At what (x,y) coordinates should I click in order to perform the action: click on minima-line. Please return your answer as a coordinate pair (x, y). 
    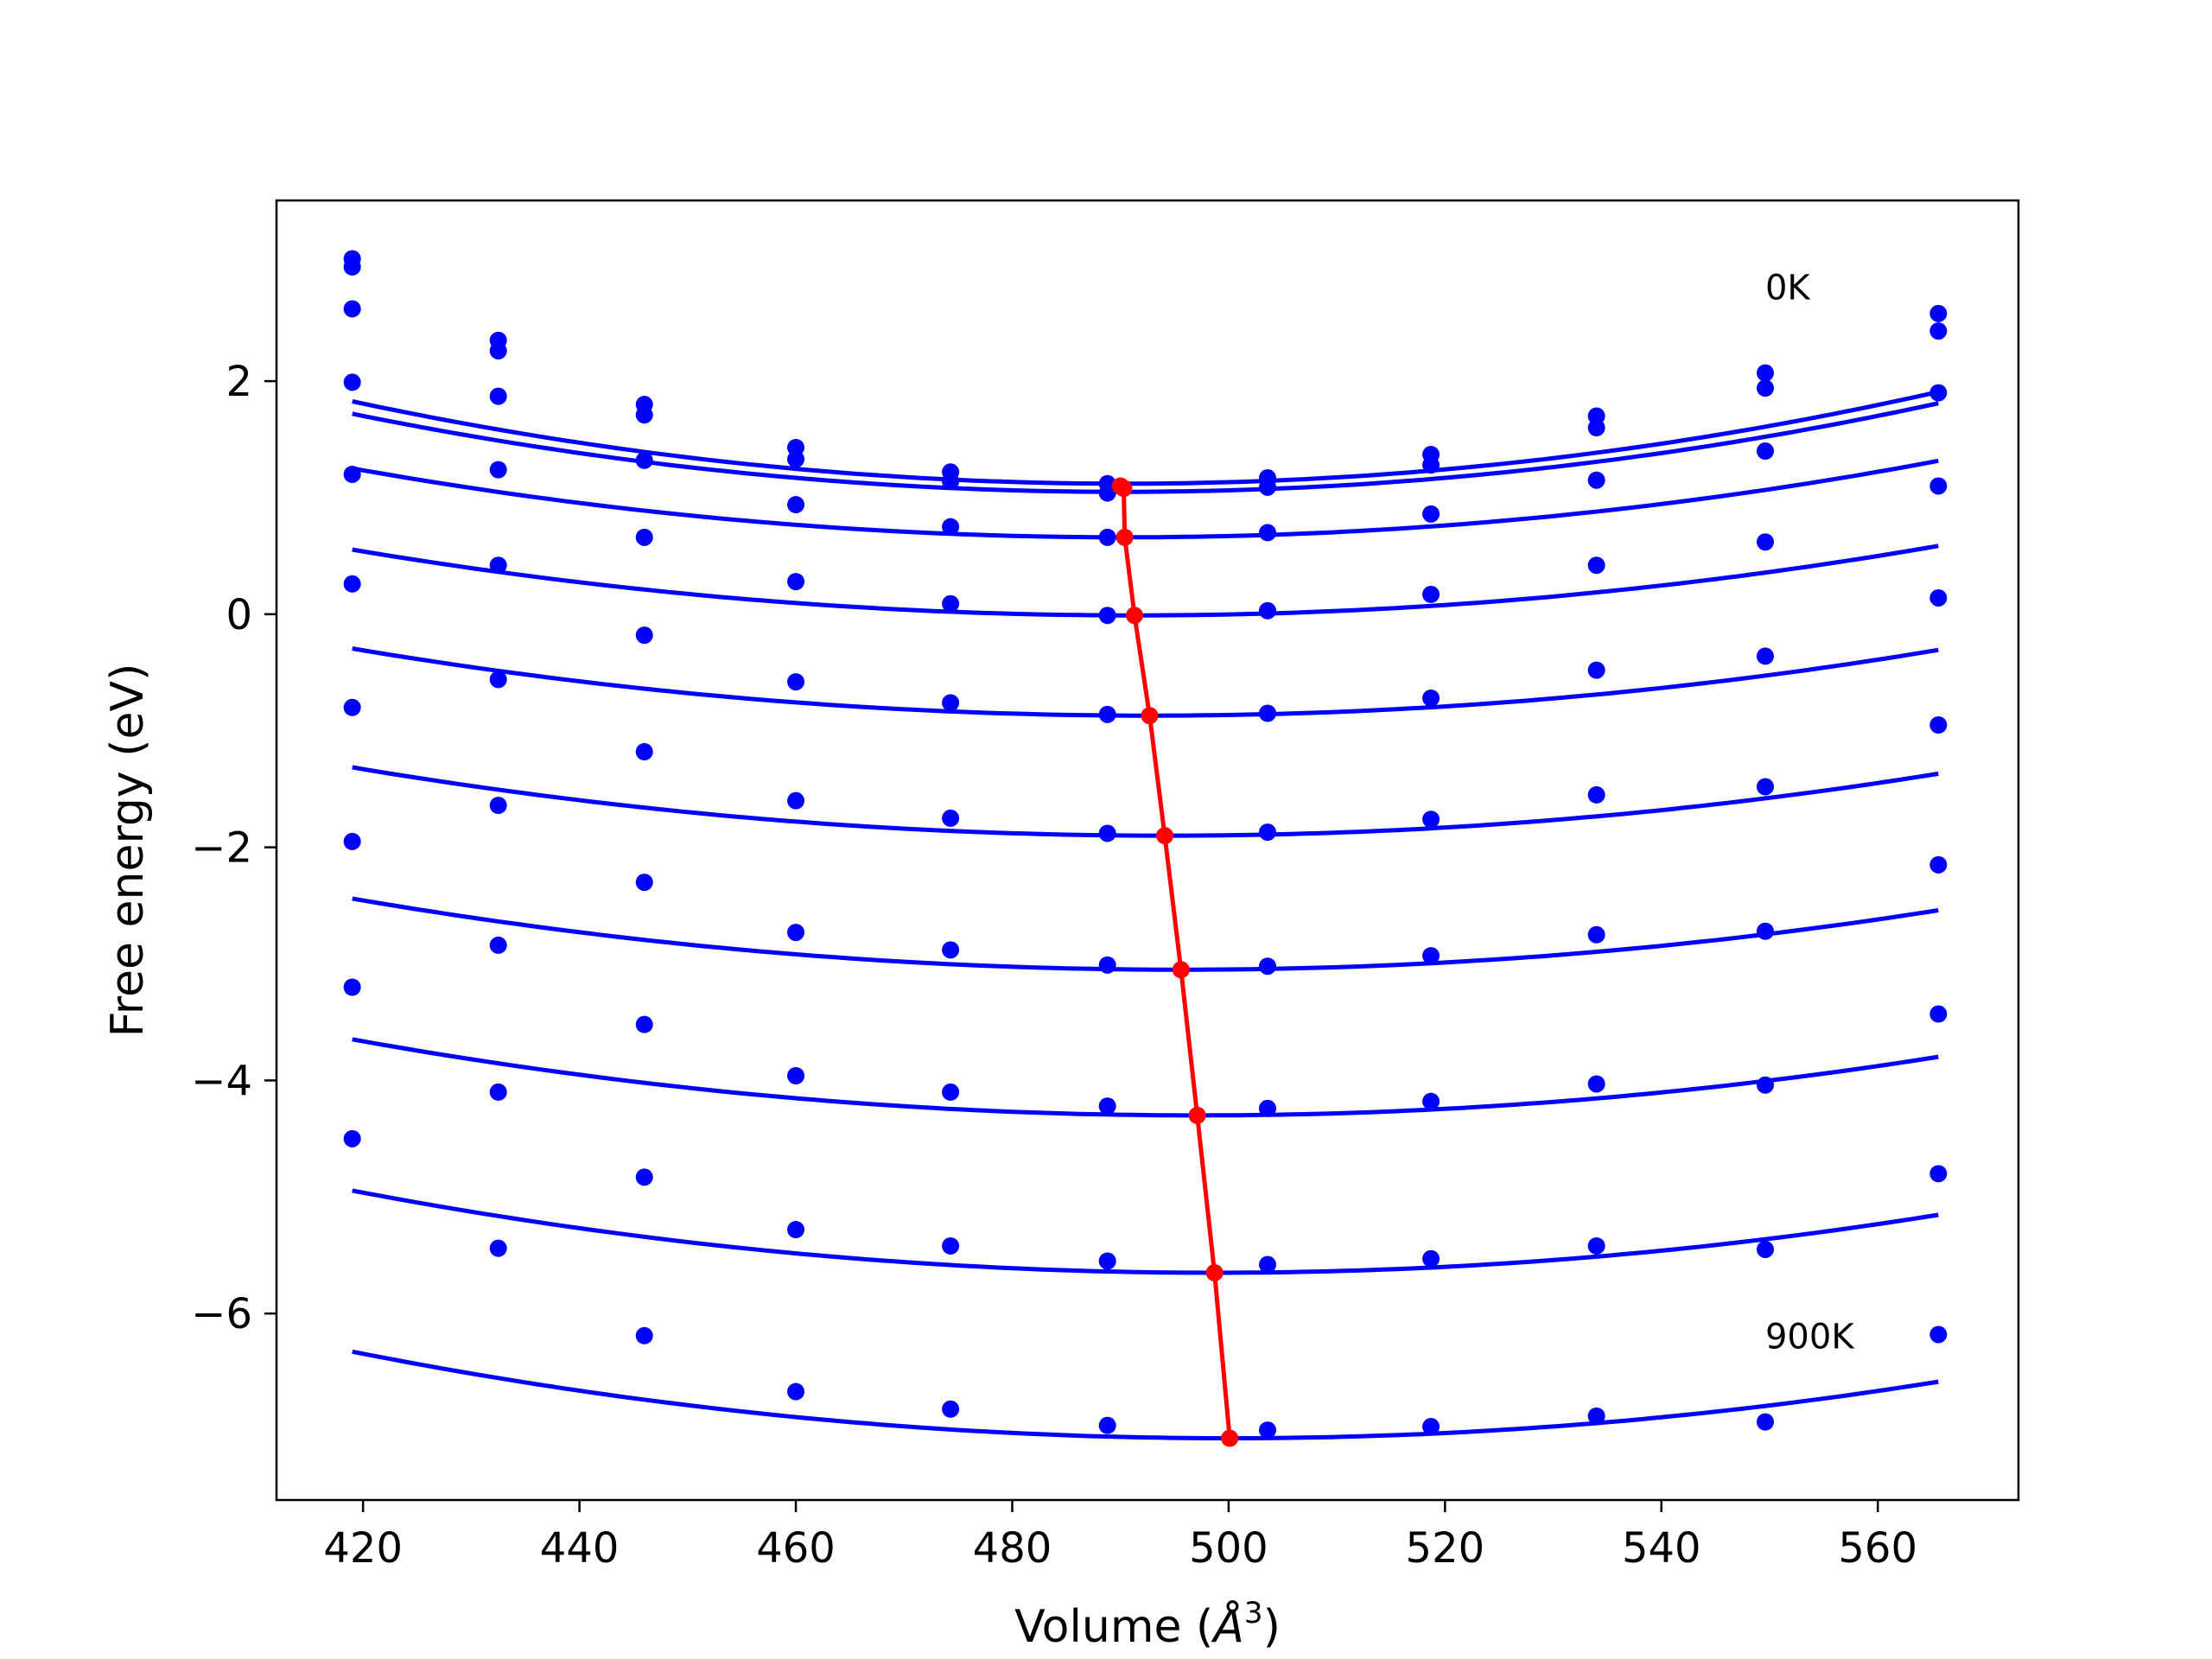
    Looking at the image, I should click on (1175, 962).